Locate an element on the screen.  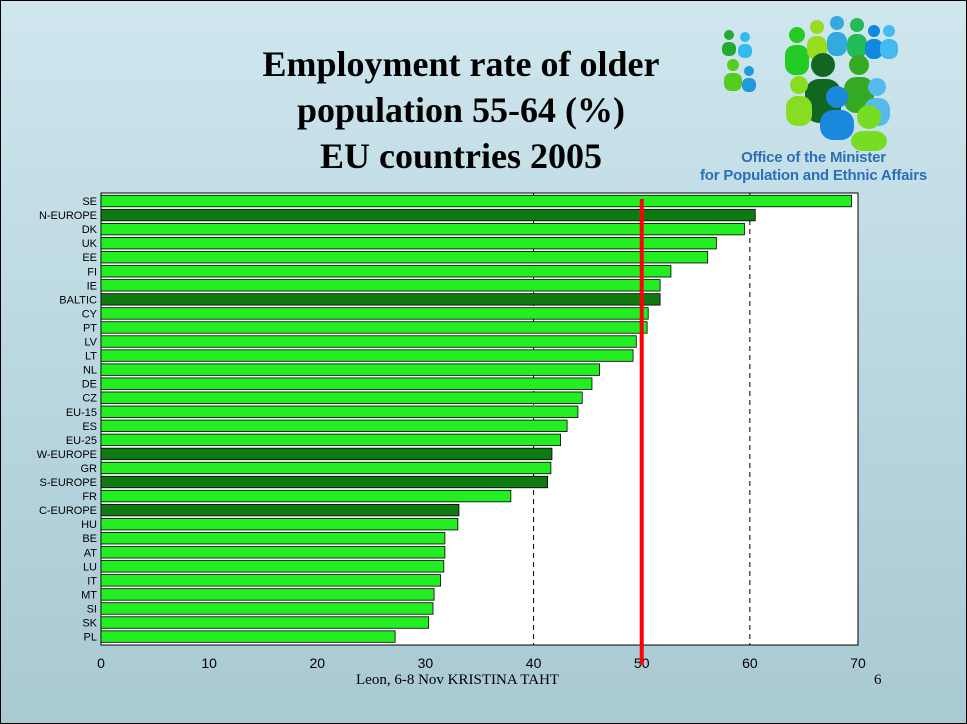
category-label-mt: MT is located at coordinates (89, 595).